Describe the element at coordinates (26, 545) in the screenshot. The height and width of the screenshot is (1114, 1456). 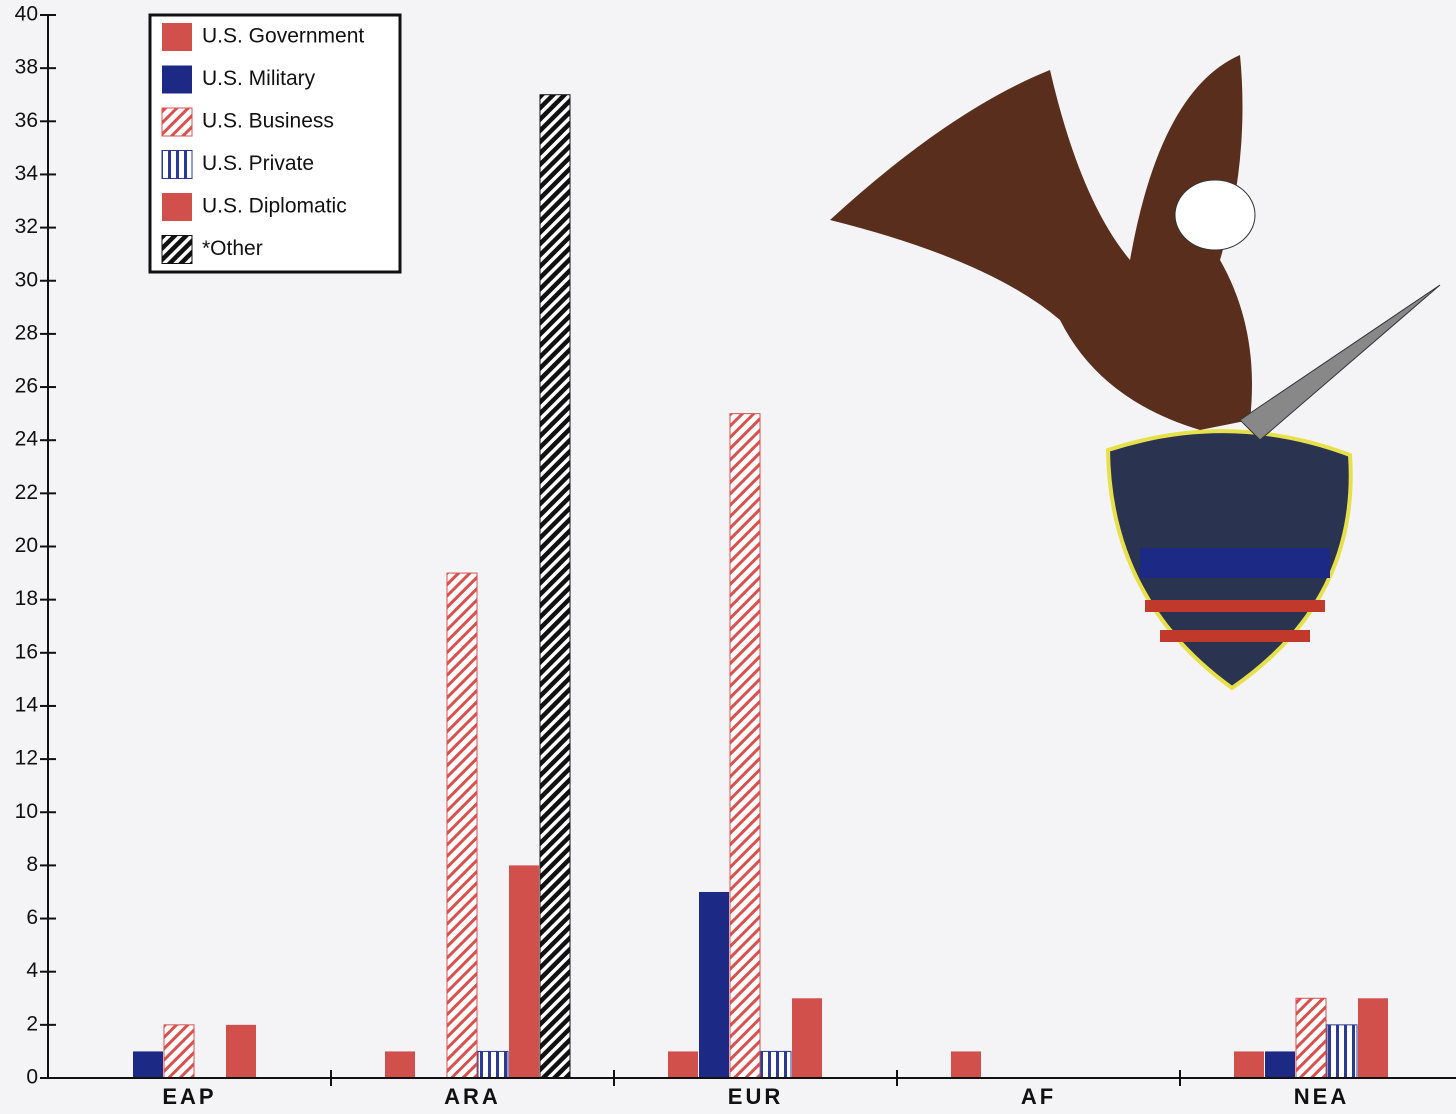
I see `y-tick-label: 20` at that location.